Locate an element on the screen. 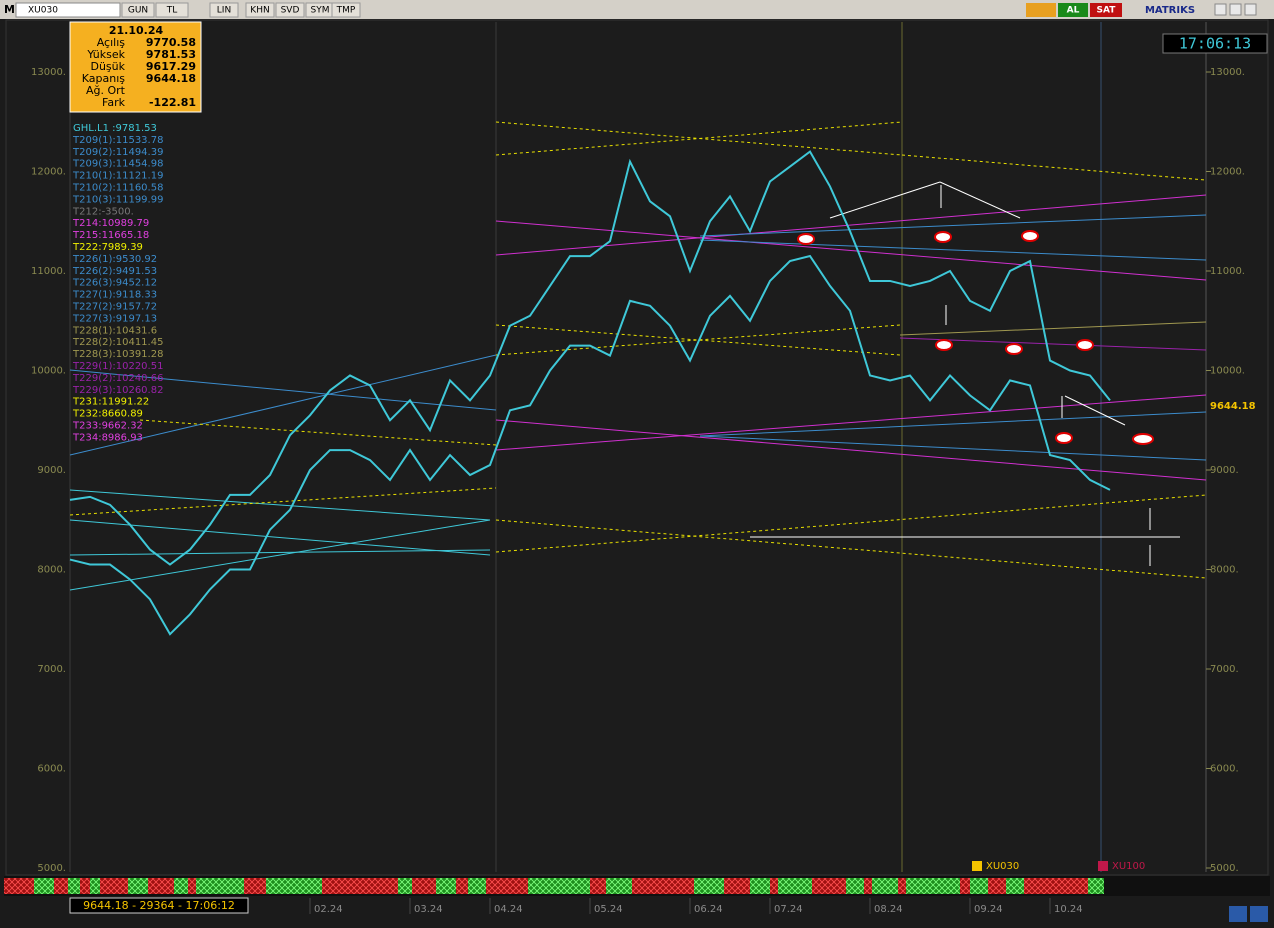  info-label: Ağ. Ort is located at coordinates (106, 90).